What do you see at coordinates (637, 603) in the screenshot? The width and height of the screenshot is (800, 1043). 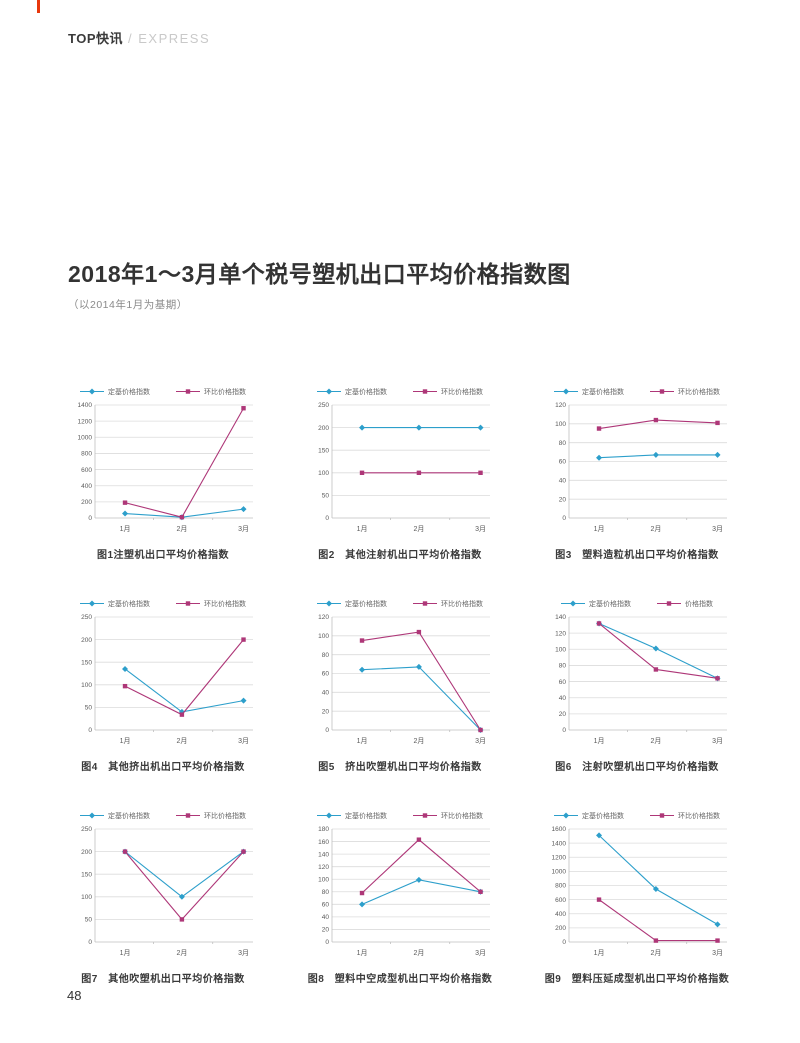 I see `chart-legend: 定基价格指数 价格指数` at bounding box center [637, 603].